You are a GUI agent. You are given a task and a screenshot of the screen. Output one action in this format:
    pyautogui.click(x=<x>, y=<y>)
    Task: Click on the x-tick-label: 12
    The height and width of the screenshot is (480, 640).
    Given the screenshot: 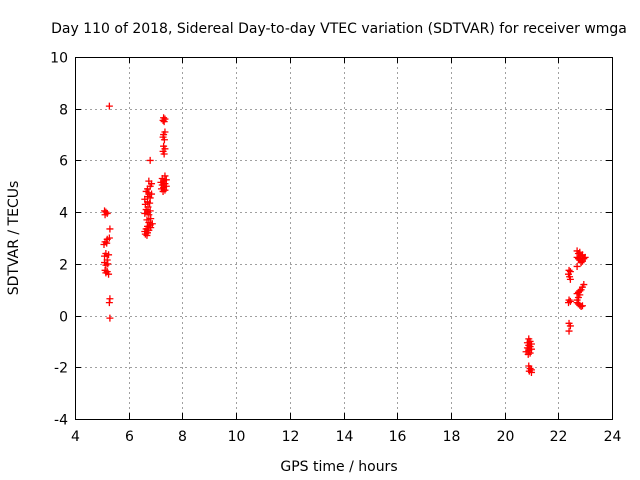 What is the action you would take?
    pyautogui.click(x=291, y=437)
    